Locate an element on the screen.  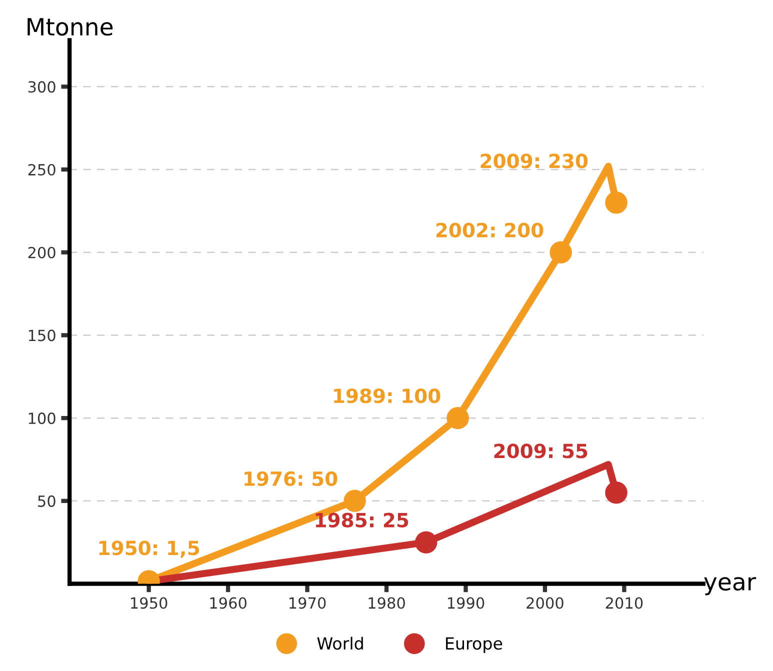
y-tick-label: 200 is located at coordinates (42, 252).